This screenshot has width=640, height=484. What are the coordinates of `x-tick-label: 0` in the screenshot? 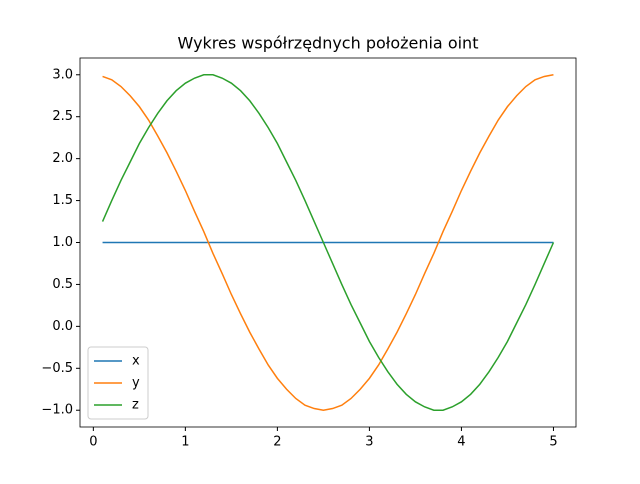 It's located at (93, 442).